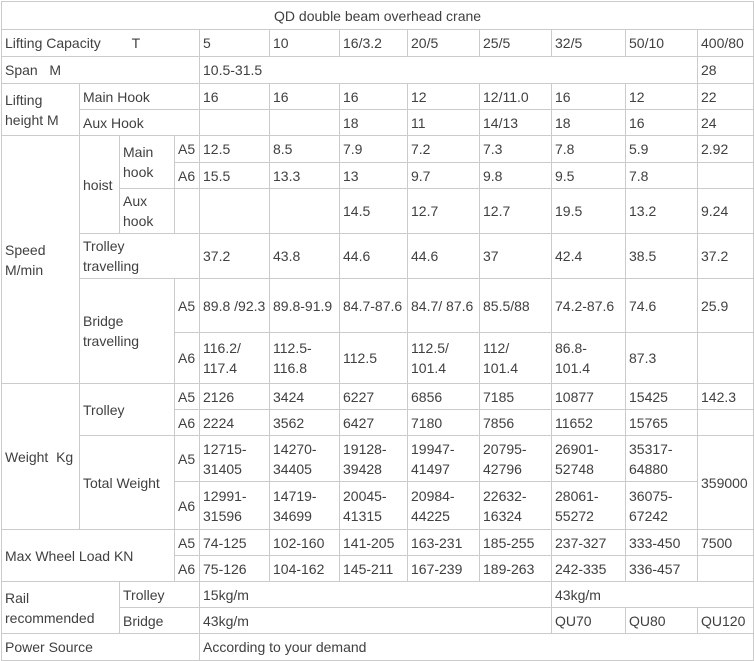 This screenshot has height=661, width=754. Describe the element at coordinates (588, 43) in the screenshot. I see `capacity-header-cell: 32/5` at that location.